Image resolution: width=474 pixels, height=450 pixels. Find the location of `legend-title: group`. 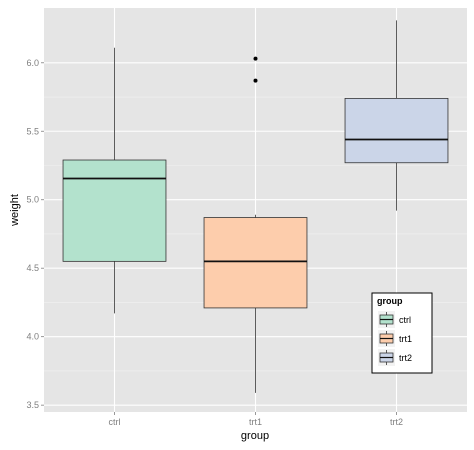

legend-title: group is located at coordinates (390, 301).